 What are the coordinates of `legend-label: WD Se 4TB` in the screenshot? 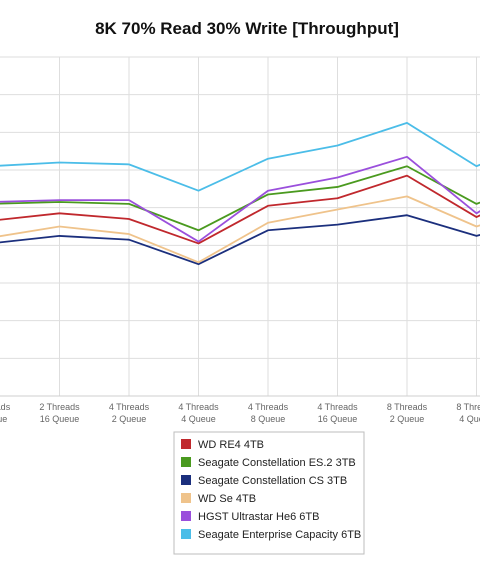 It's located at (227, 499).